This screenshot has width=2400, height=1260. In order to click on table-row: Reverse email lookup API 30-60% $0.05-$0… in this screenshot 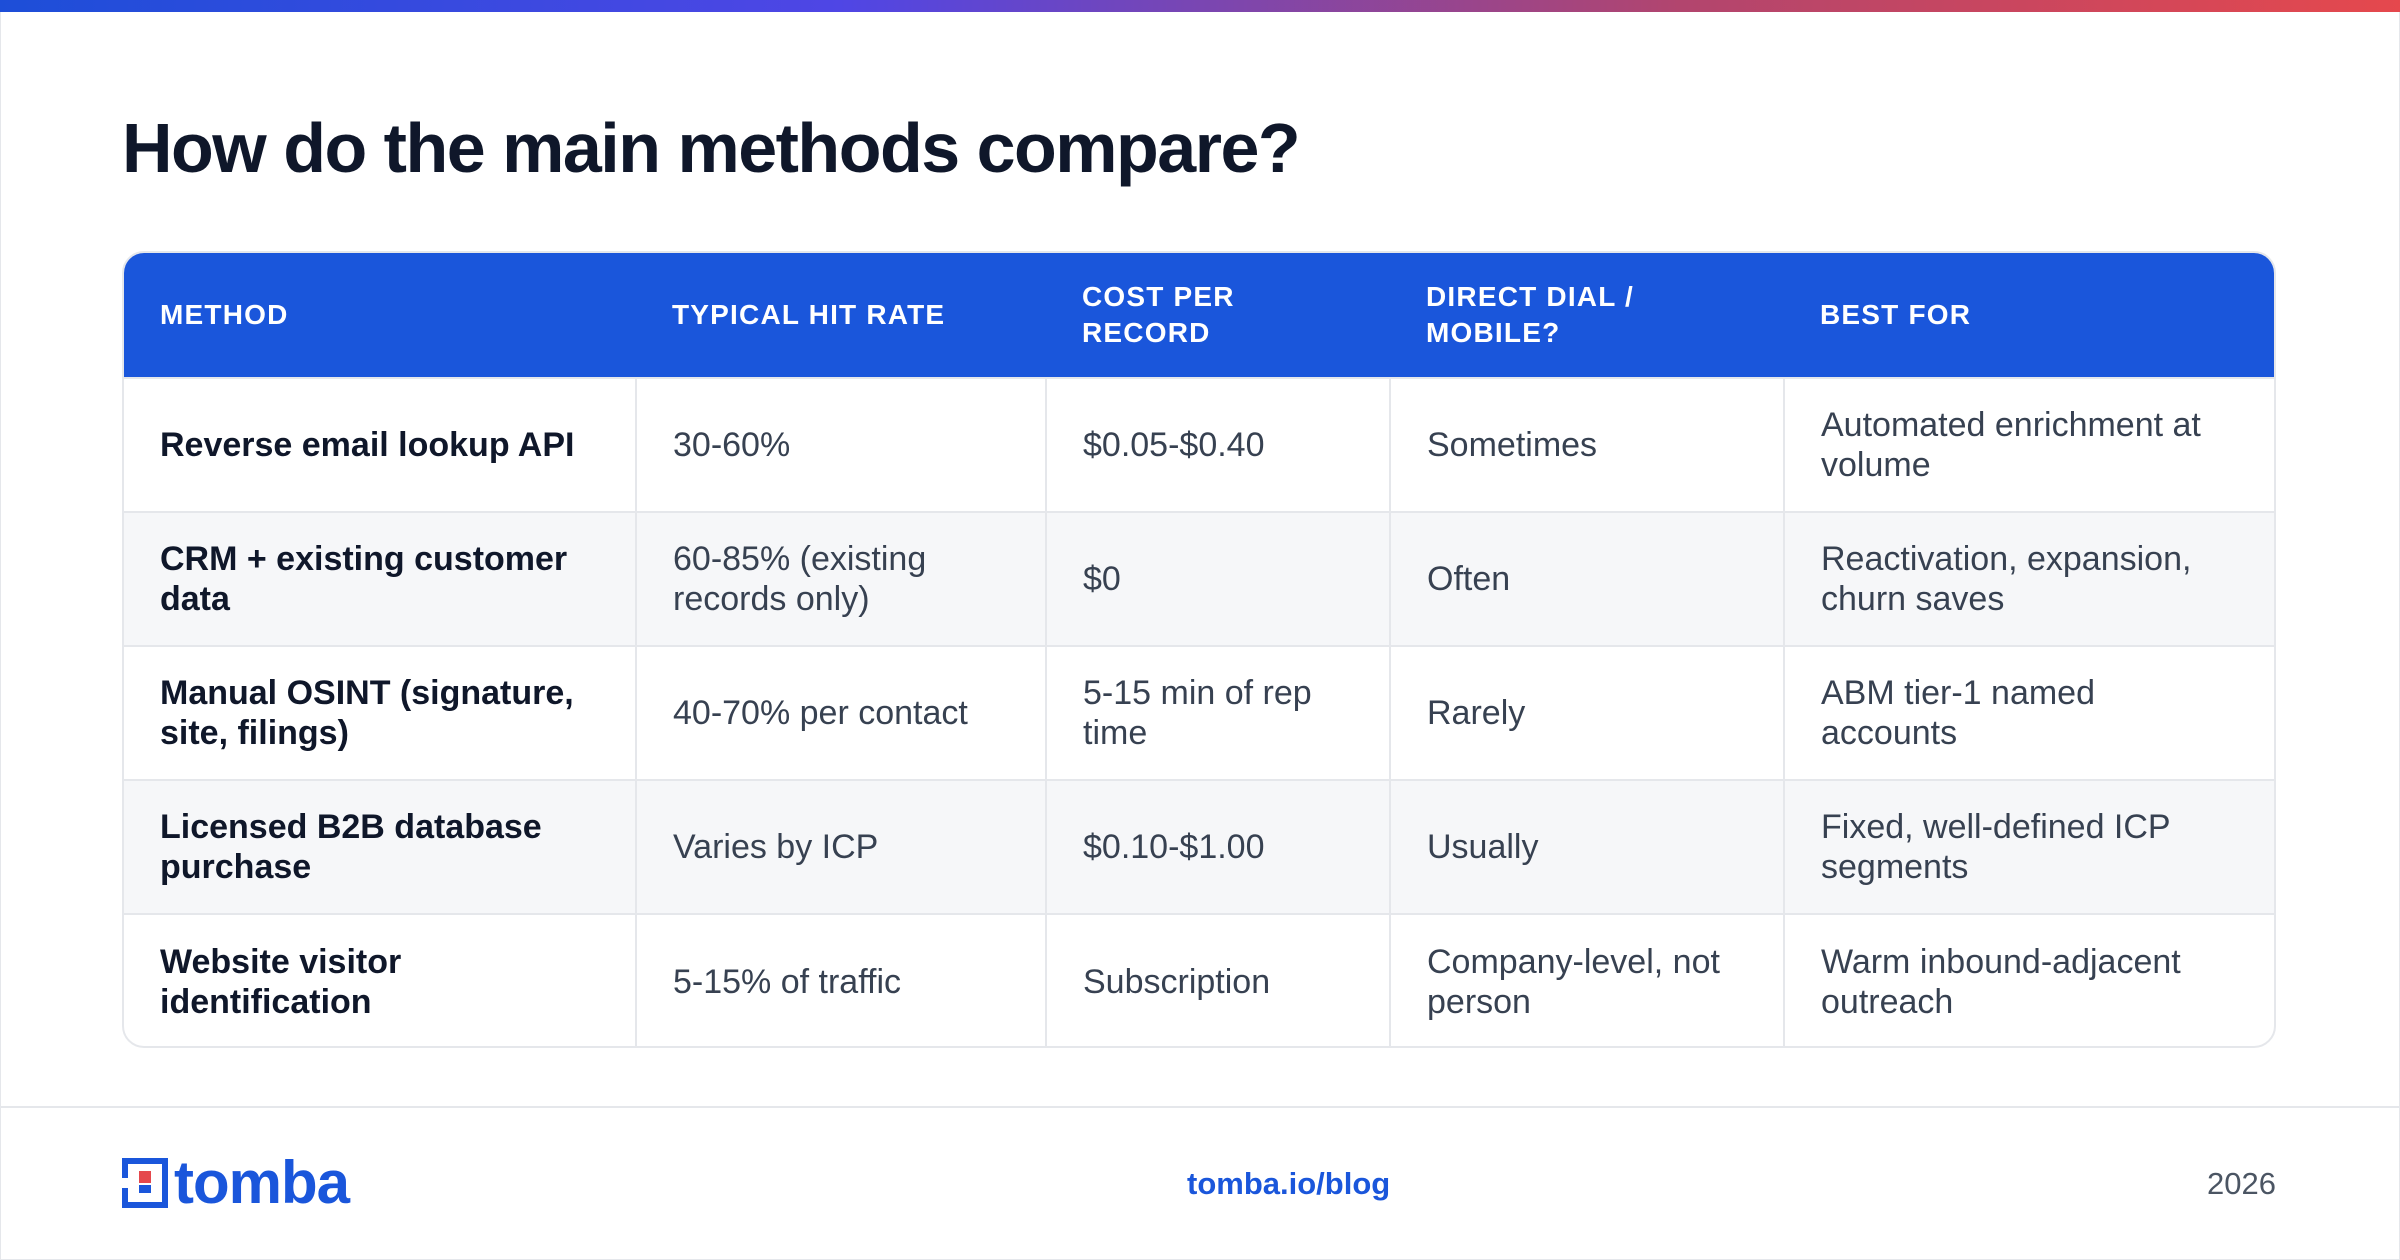, I will do `click(1199, 444)`.